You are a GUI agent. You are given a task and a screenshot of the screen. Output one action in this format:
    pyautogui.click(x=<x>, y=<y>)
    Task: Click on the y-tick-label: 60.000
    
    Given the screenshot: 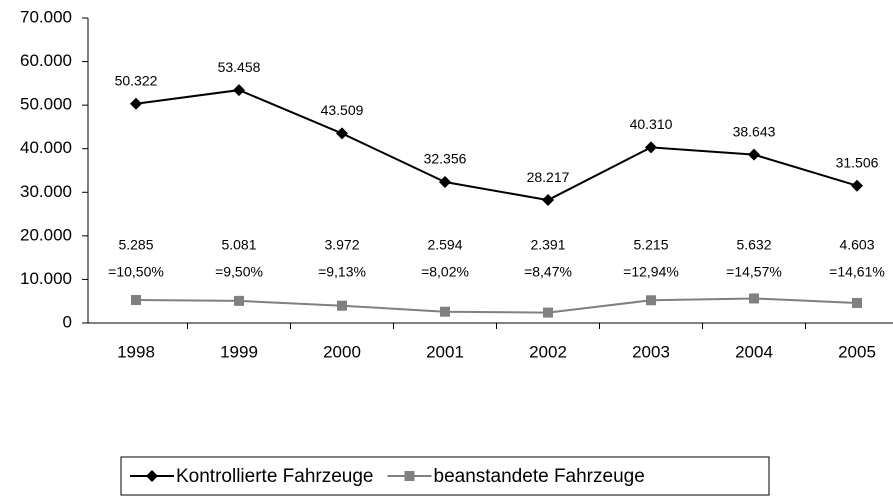 What is the action you would take?
    pyautogui.click(x=46, y=60)
    